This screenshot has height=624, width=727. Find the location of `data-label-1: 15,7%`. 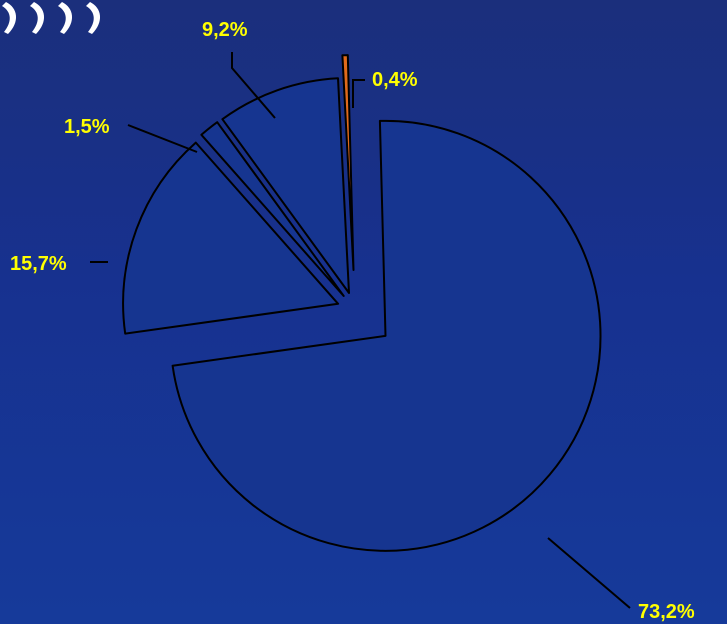

data-label-1: 15,7% is located at coordinates (38, 264).